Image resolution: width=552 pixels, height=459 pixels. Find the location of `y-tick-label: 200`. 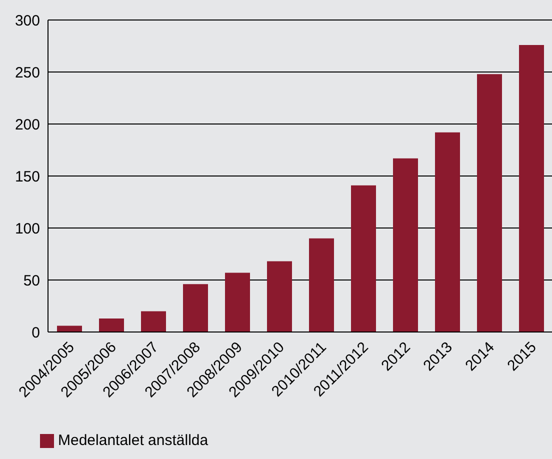

y-tick-label: 200 is located at coordinates (27, 125).